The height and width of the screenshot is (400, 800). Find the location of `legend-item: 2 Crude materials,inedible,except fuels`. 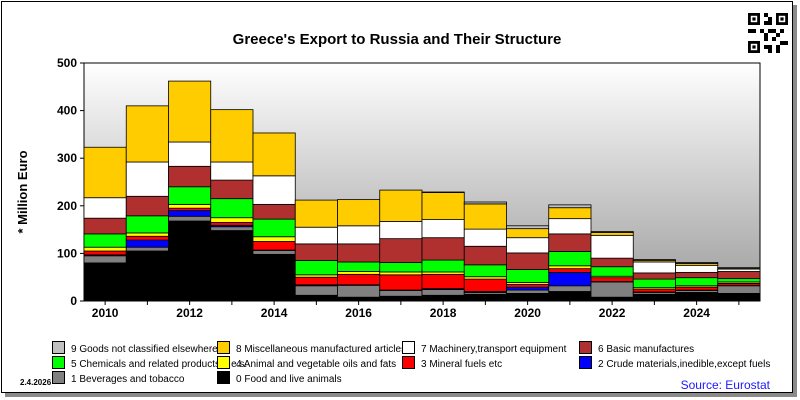

legend-item: 2 Crude materials,inedible,except fuels is located at coordinates (674, 363).